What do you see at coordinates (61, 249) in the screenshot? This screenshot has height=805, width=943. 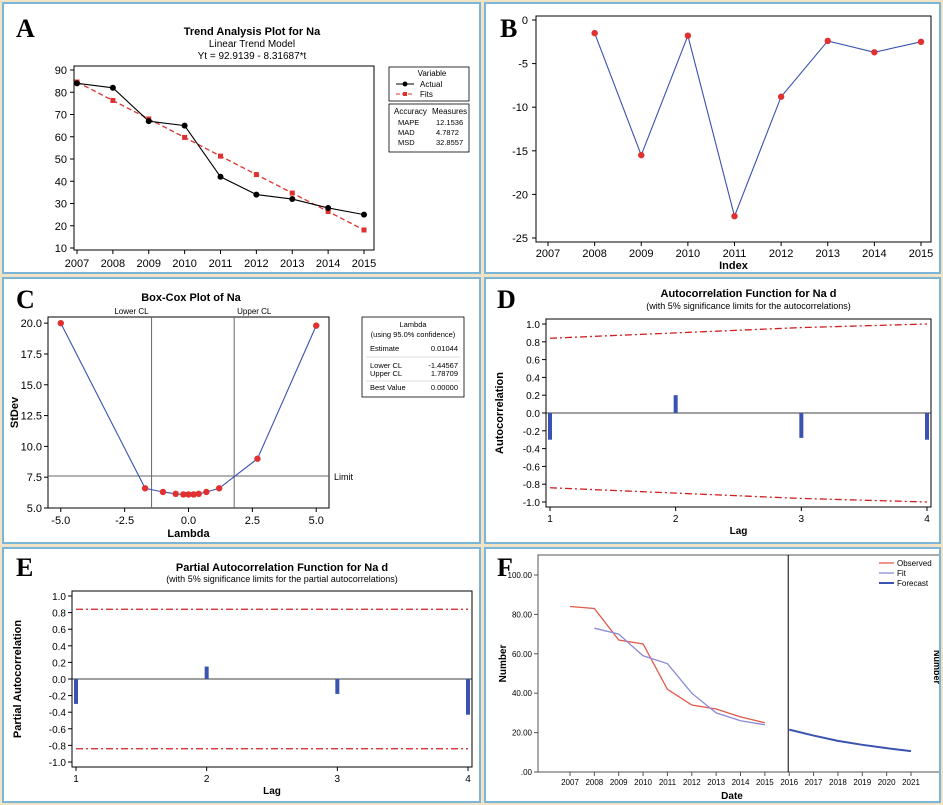 I see `y-tick-label: 10` at bounding box center [61, 249].